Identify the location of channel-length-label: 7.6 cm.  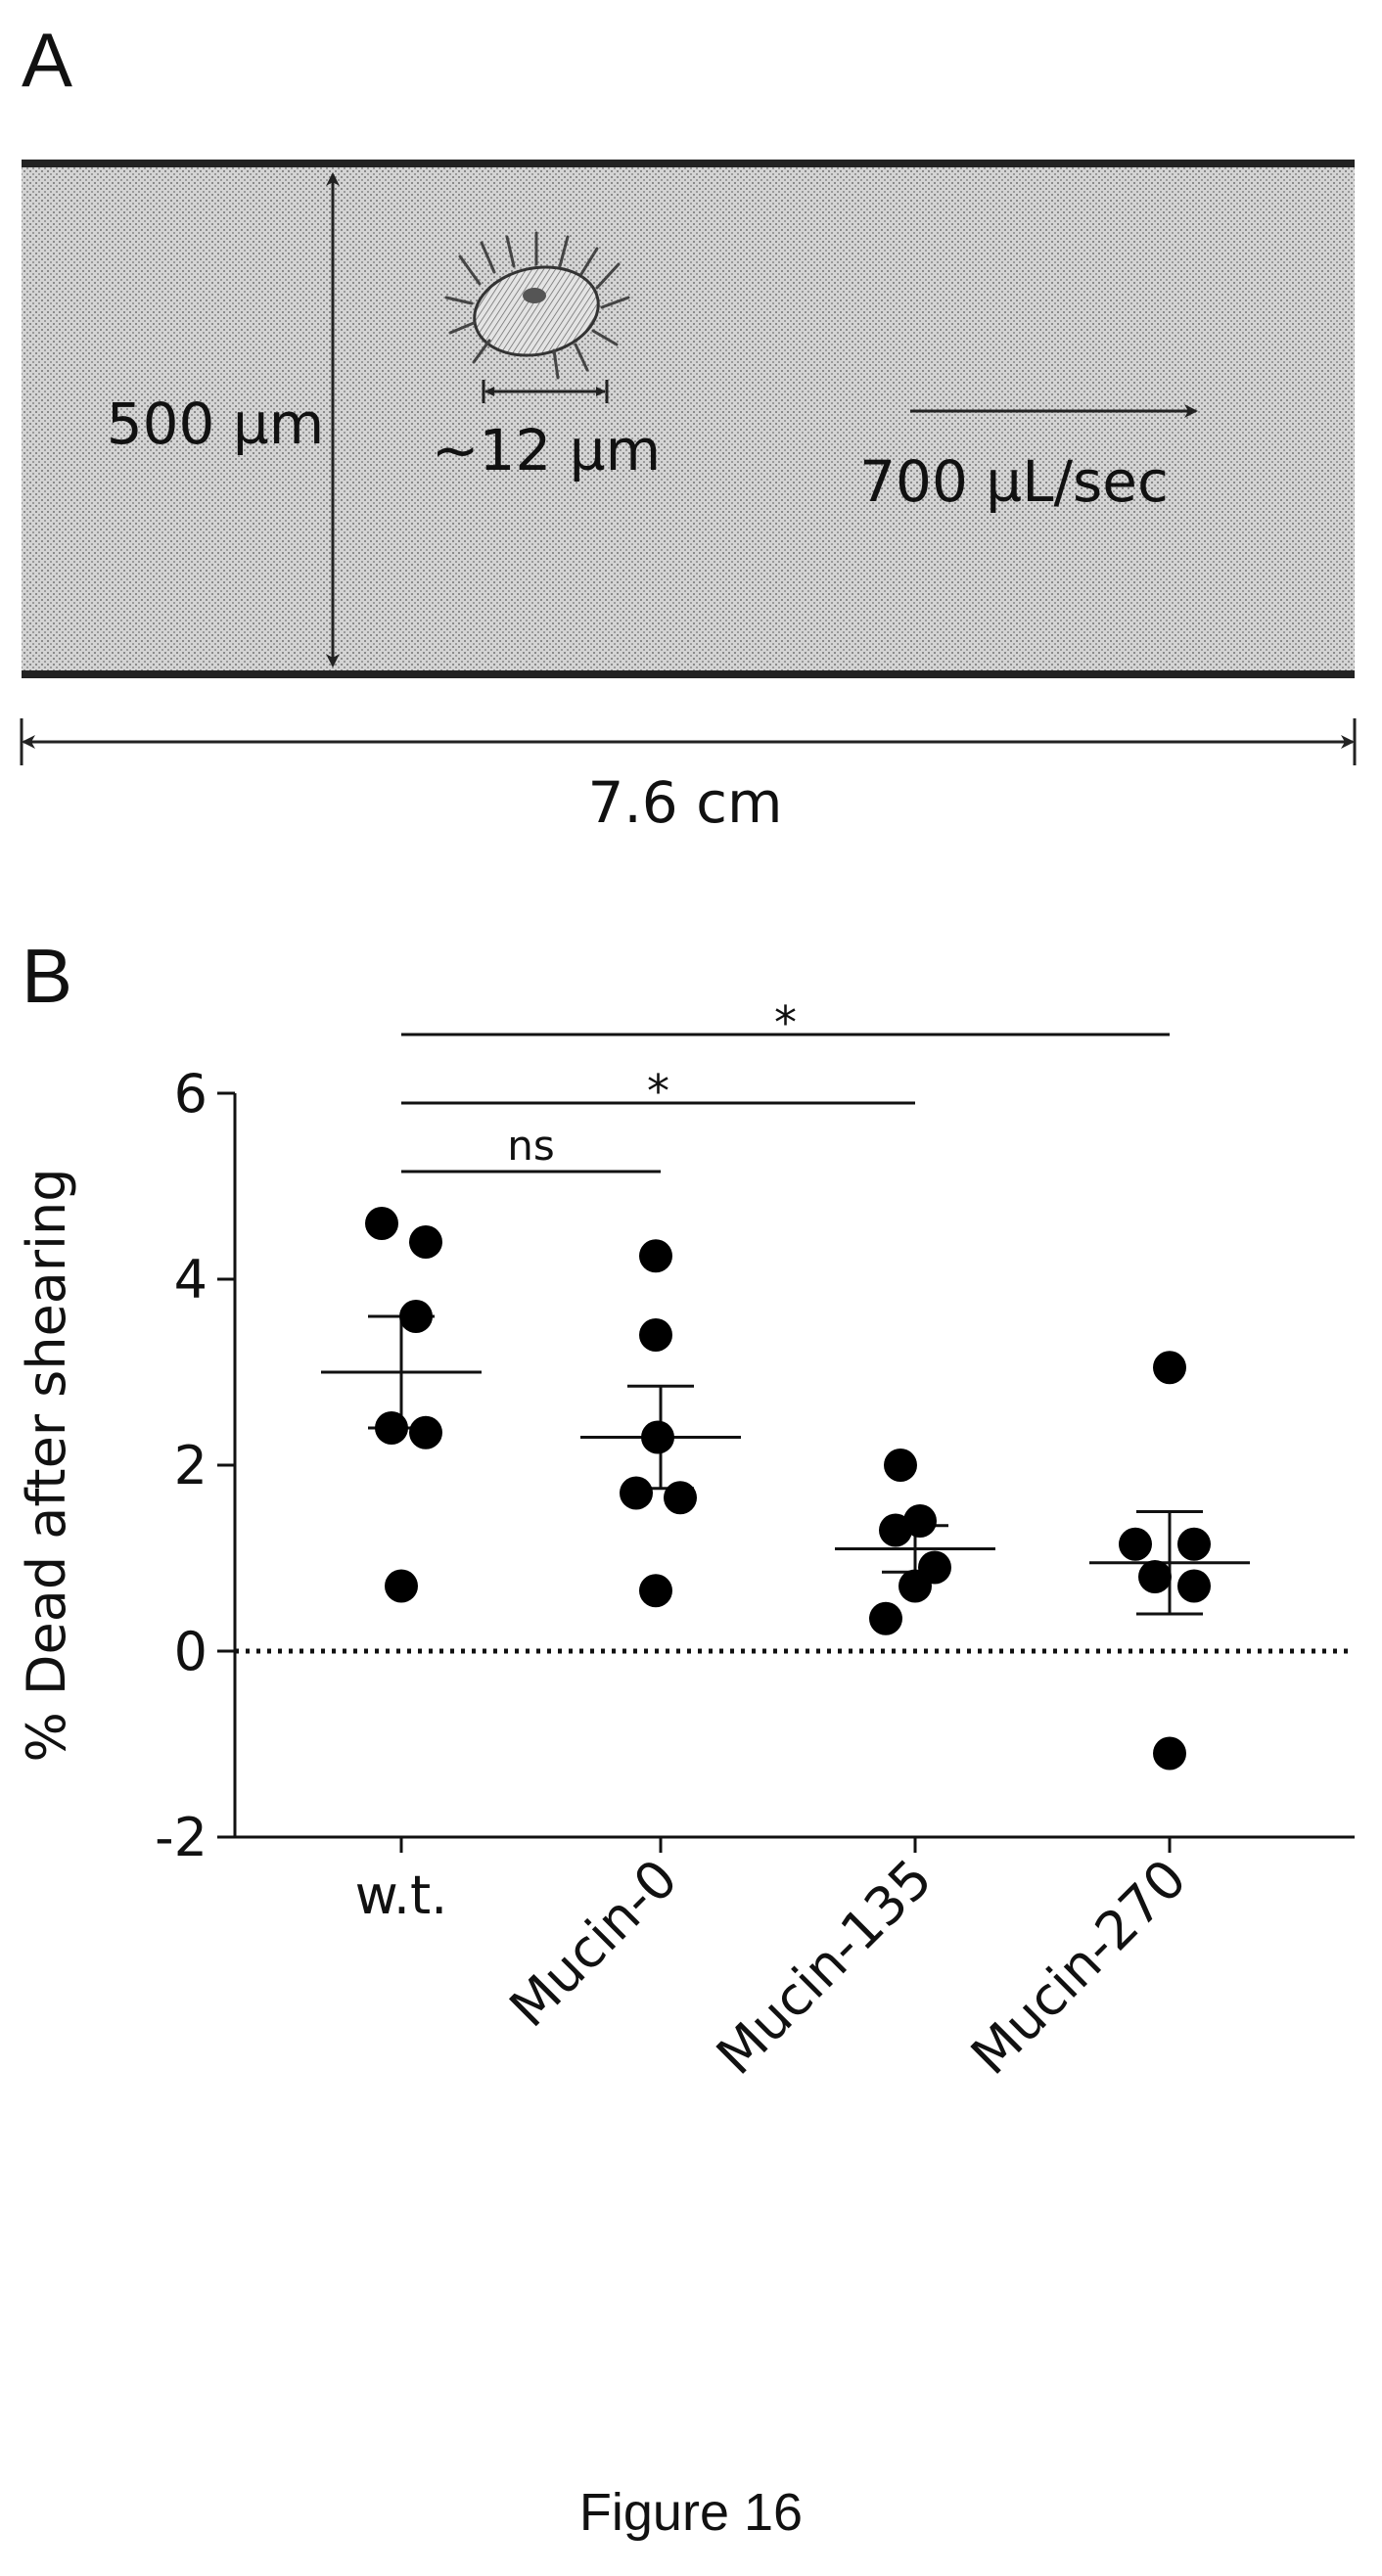
(684, 802).